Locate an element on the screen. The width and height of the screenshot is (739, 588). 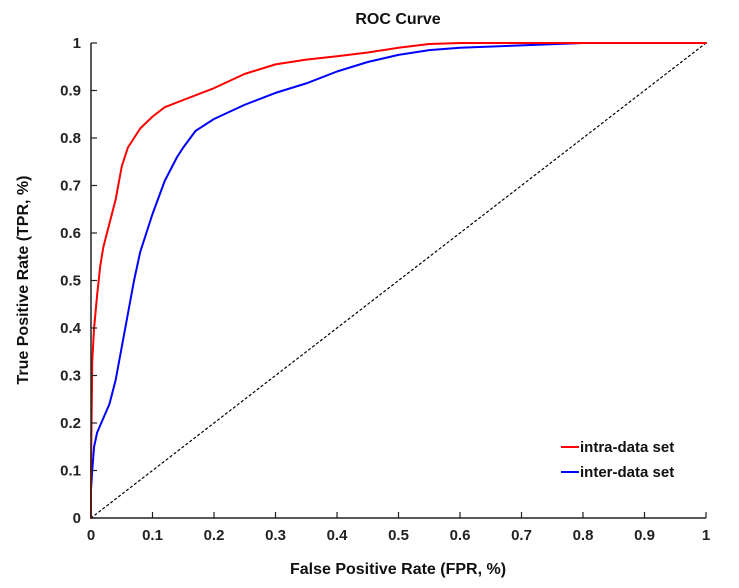
legend-label-inter-data-set: inter-data set is located at coordinates (627, 472).